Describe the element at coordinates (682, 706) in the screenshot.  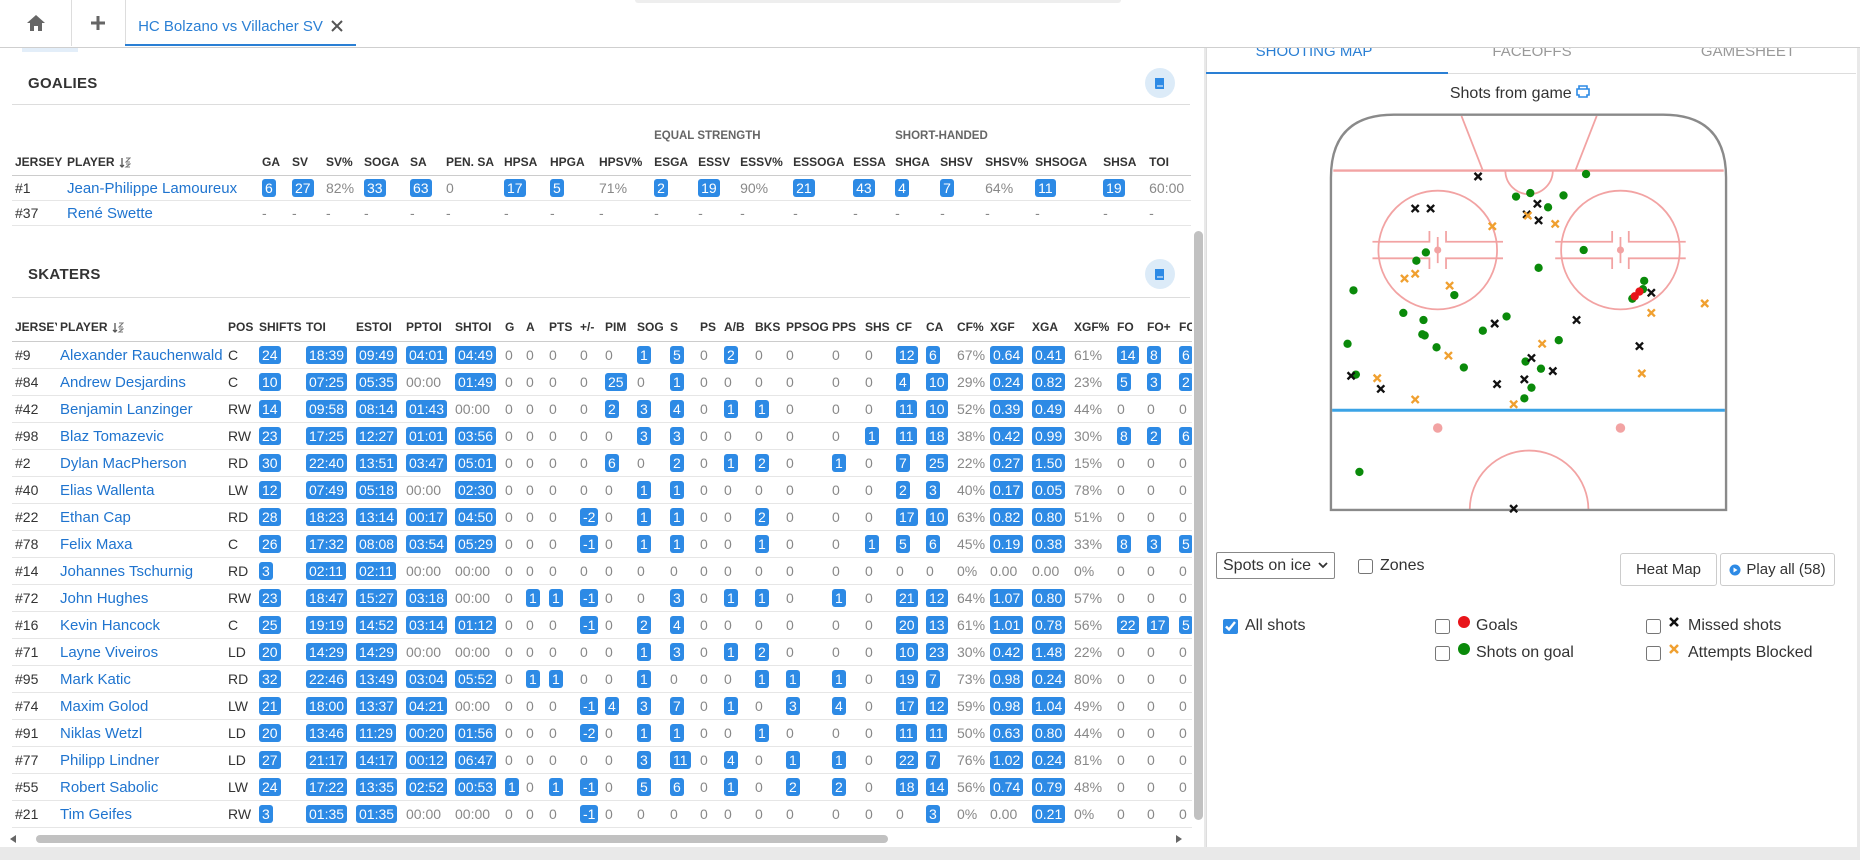
I see `cell: 7` at that location.